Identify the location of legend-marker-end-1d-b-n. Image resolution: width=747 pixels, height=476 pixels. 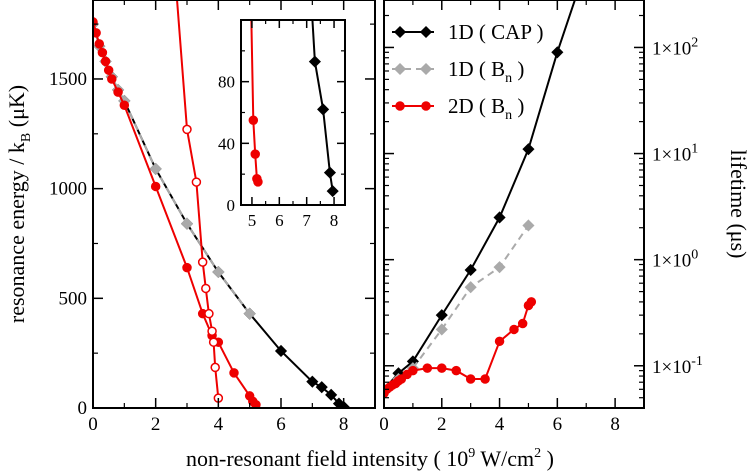
(426, 69).